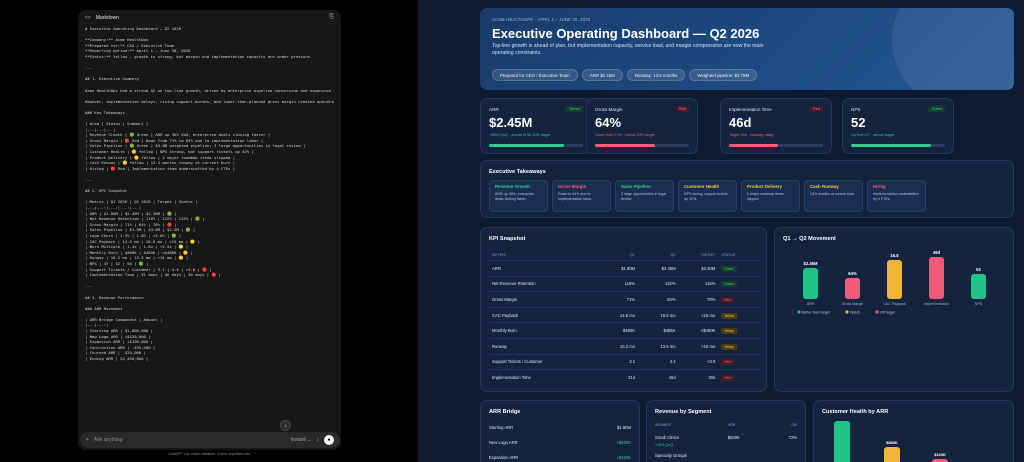 The image size is (1024, 462). Describe the element at coordinates (894, 304) in the screenshot. I see `x-tick-label: CAC Payback` at that location.